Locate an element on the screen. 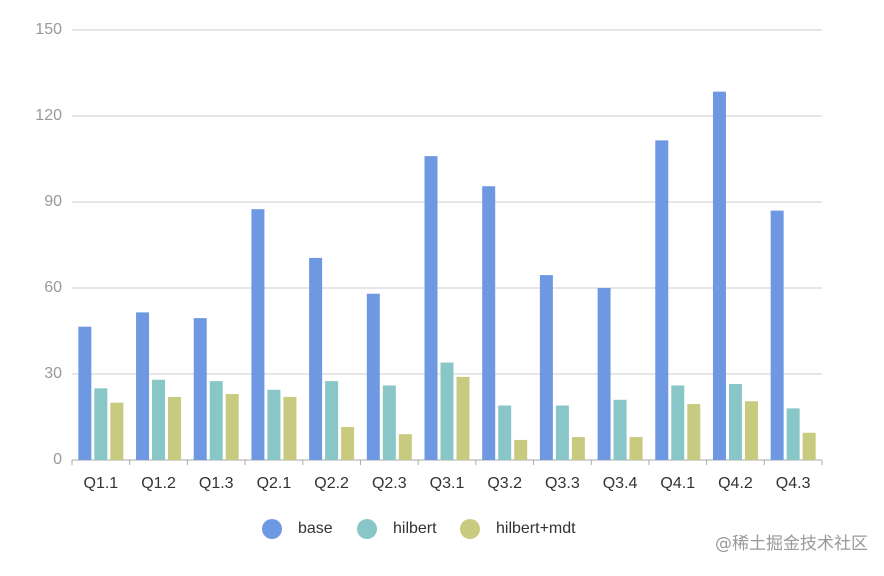 Image resolution: width=884 pixels, height=576 pixels. y-tick-label: 120 is located at coordinates (48, 115).